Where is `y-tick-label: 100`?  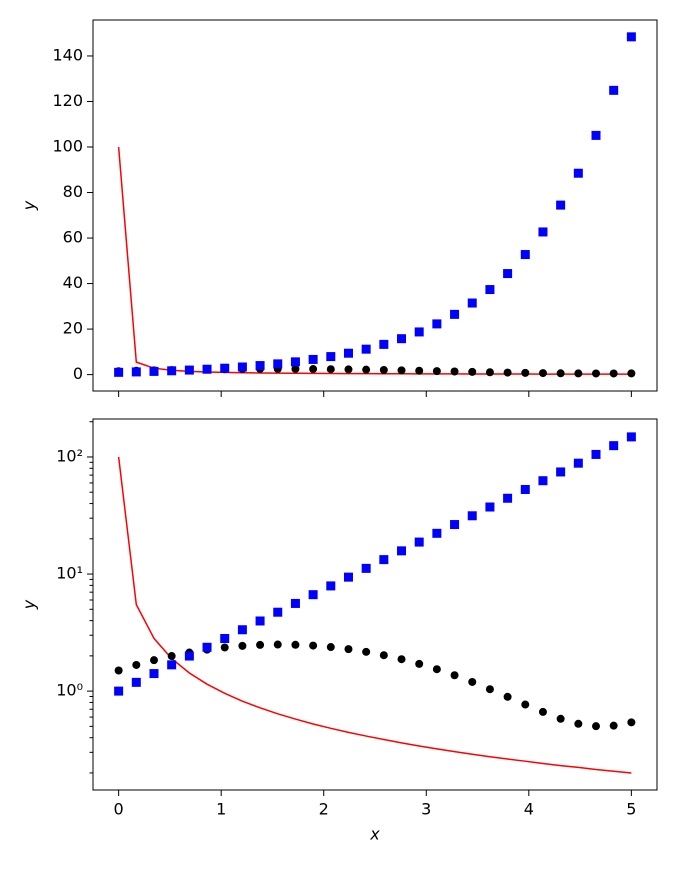 y-tick-label: 100 is located at coordinates (67, 146).